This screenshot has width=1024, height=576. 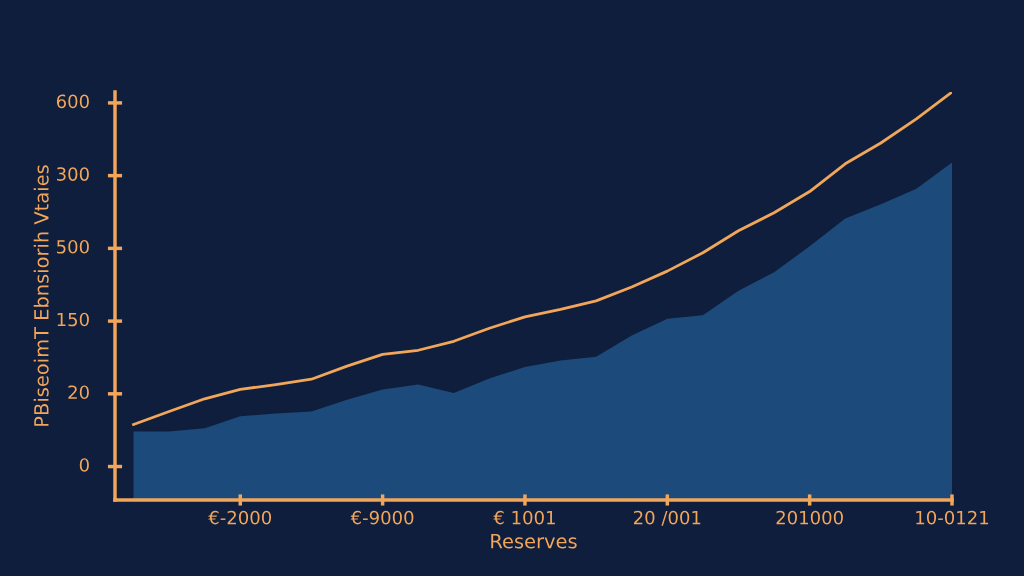 What do you see at coordinates (73, 319) in the screenshot?
I see `text: 150` at bounding box center [73, 319].